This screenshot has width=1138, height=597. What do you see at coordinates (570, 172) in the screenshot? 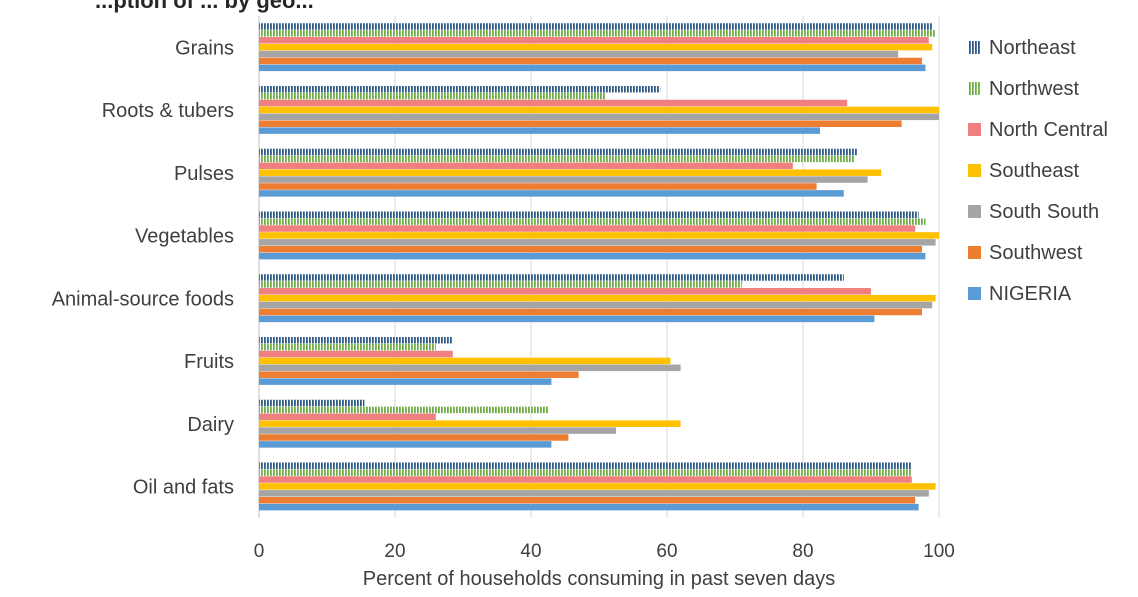
I see `bar-pulses-southeast` at bounding box center [570, 172].